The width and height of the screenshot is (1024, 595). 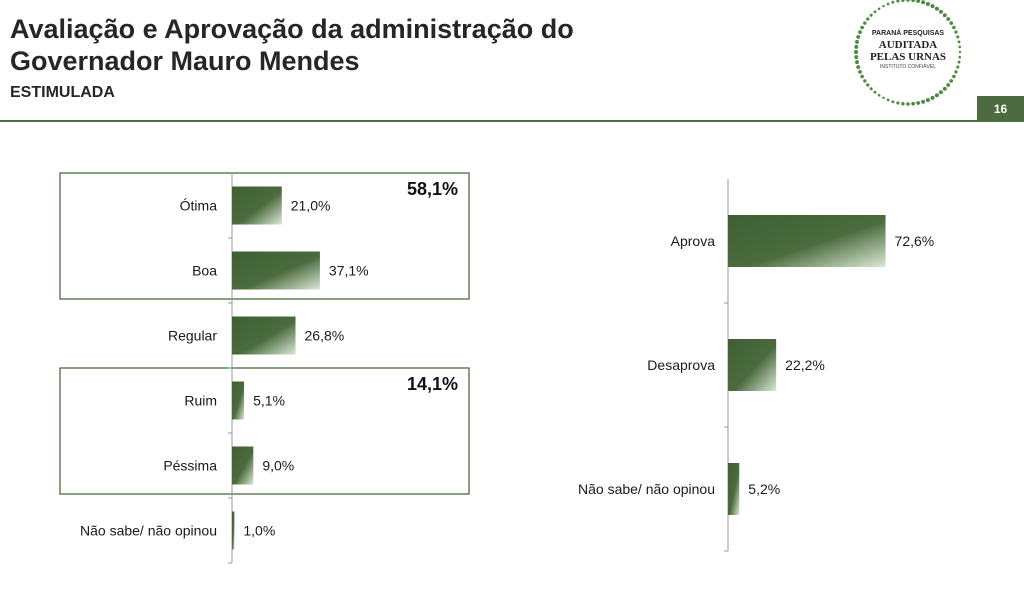 I want to click on seal-dot-ring, so click(x=908, y=53).